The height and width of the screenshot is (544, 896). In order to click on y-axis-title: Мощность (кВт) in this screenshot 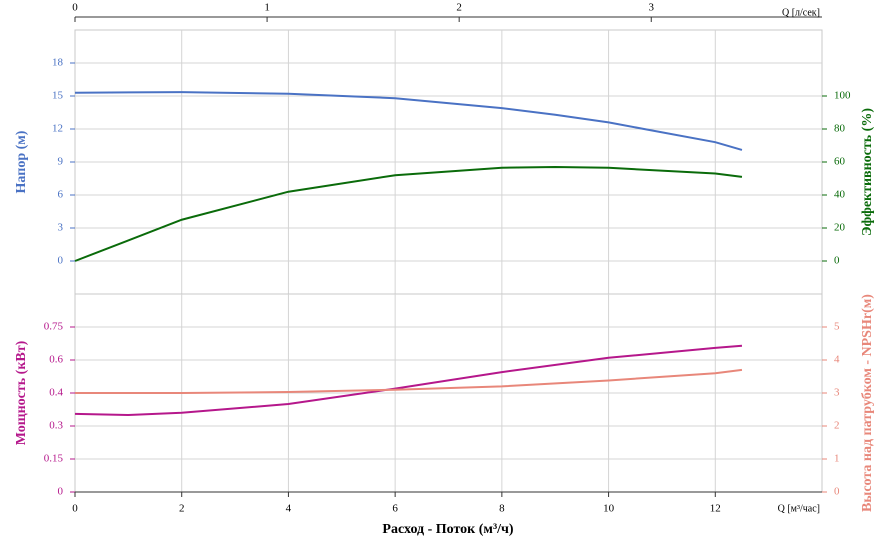, I will do `click(21, 392)`.